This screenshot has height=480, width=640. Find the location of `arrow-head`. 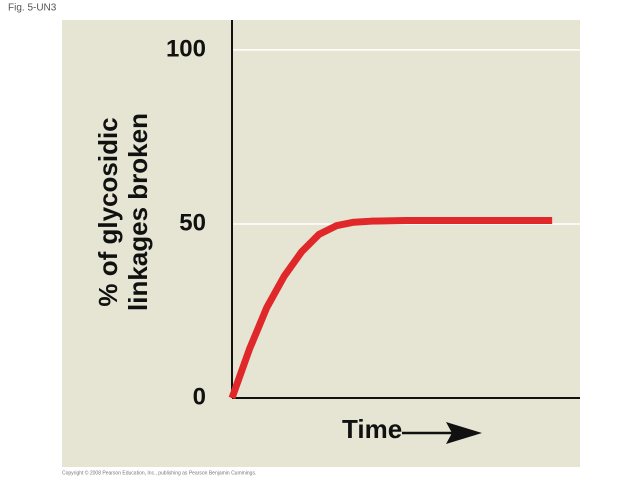

arrow-head is located at coordinates (464, 433).